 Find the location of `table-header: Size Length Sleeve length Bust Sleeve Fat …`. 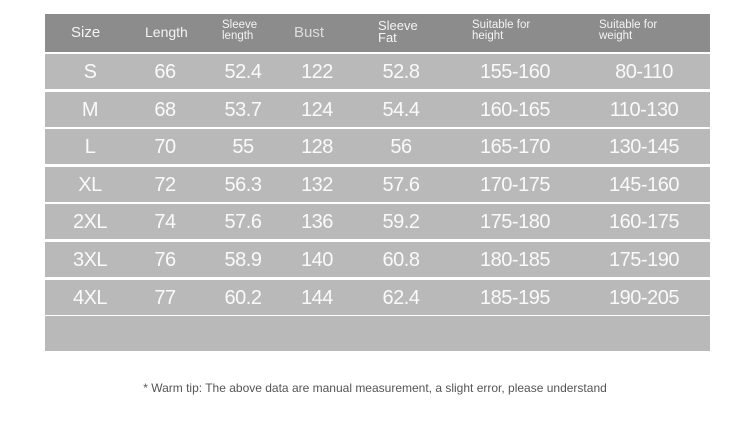

table-header: Size Length Sleeve length Bust Sleeve Fat … is located at coordinates (377, 33).